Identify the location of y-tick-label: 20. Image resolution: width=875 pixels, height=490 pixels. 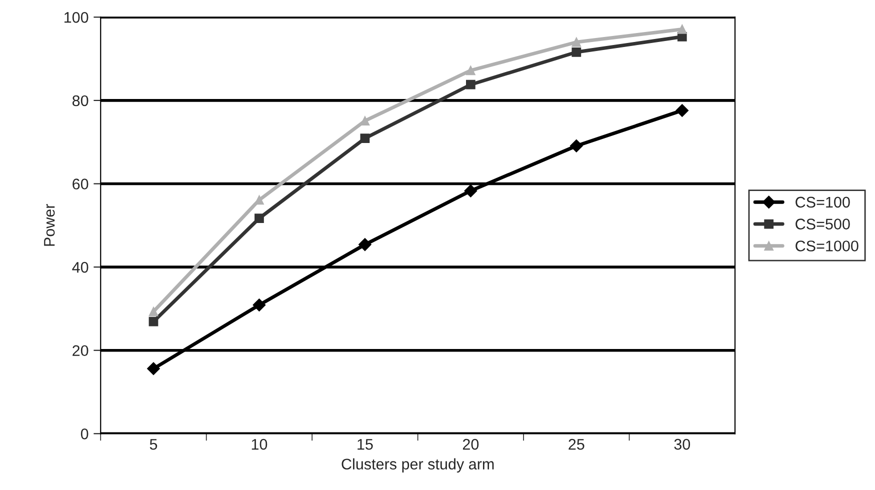
(80, 350).